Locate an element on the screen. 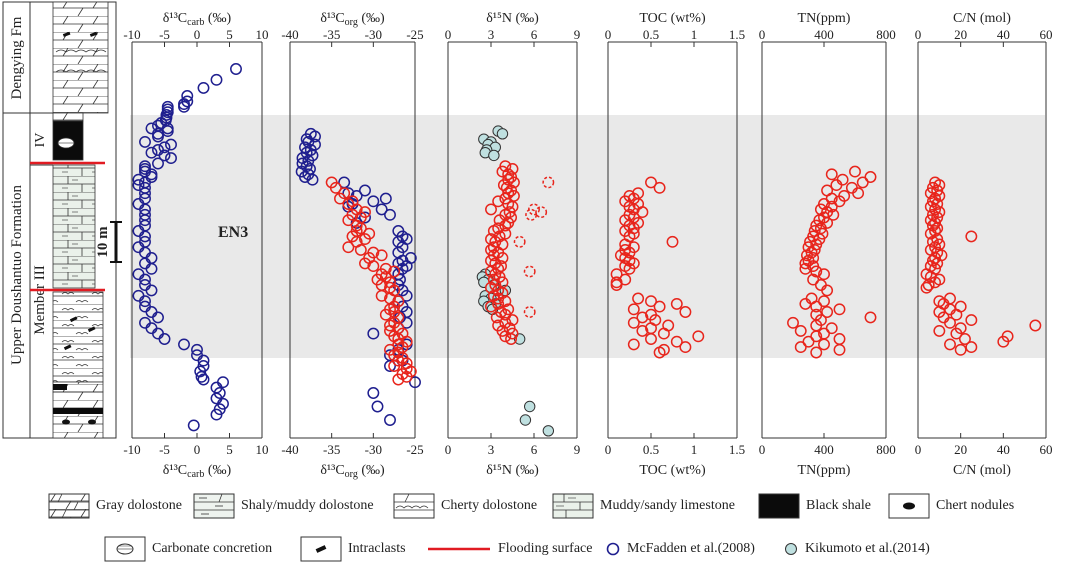 The height and width of the screenshot is (579, 1065). axis-title-bottom: δ¹⁵N (‰) is located at coordinates (512, 470).